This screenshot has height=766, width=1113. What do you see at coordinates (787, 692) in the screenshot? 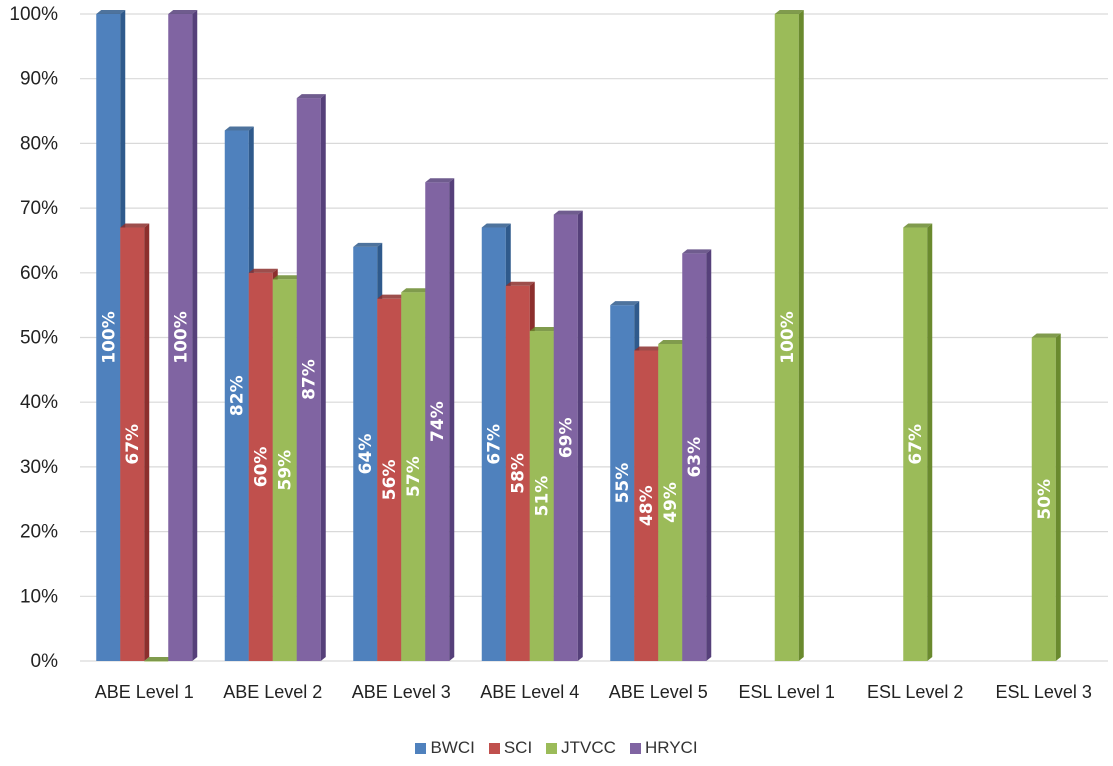
I see `x-category-label: ESL Level 1` at bounding box center [787, 692].